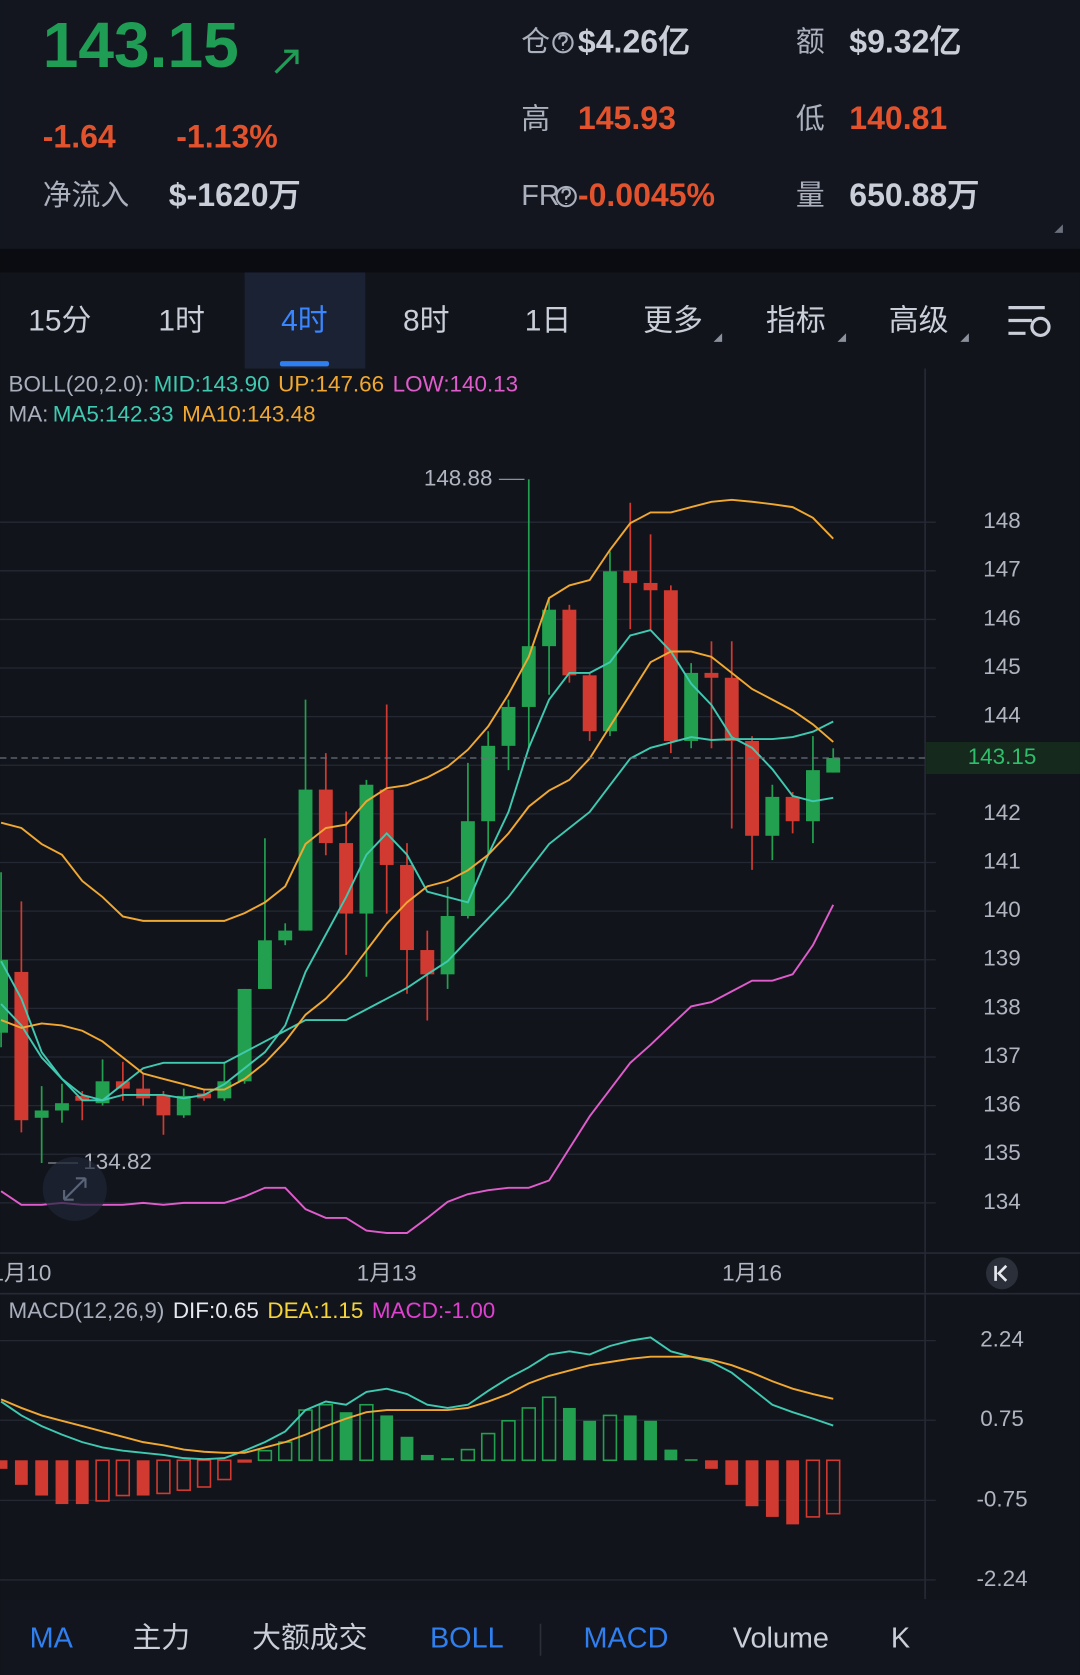 This screenshot has height=1675, width=1080. I want to click on indicator-tab: 大额成交, so click(309, 1638).